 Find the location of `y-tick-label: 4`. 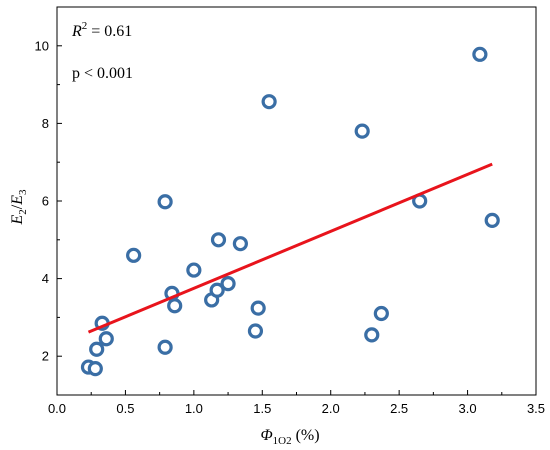

y-tick-label: 4 is located at coordinates (45, 278).